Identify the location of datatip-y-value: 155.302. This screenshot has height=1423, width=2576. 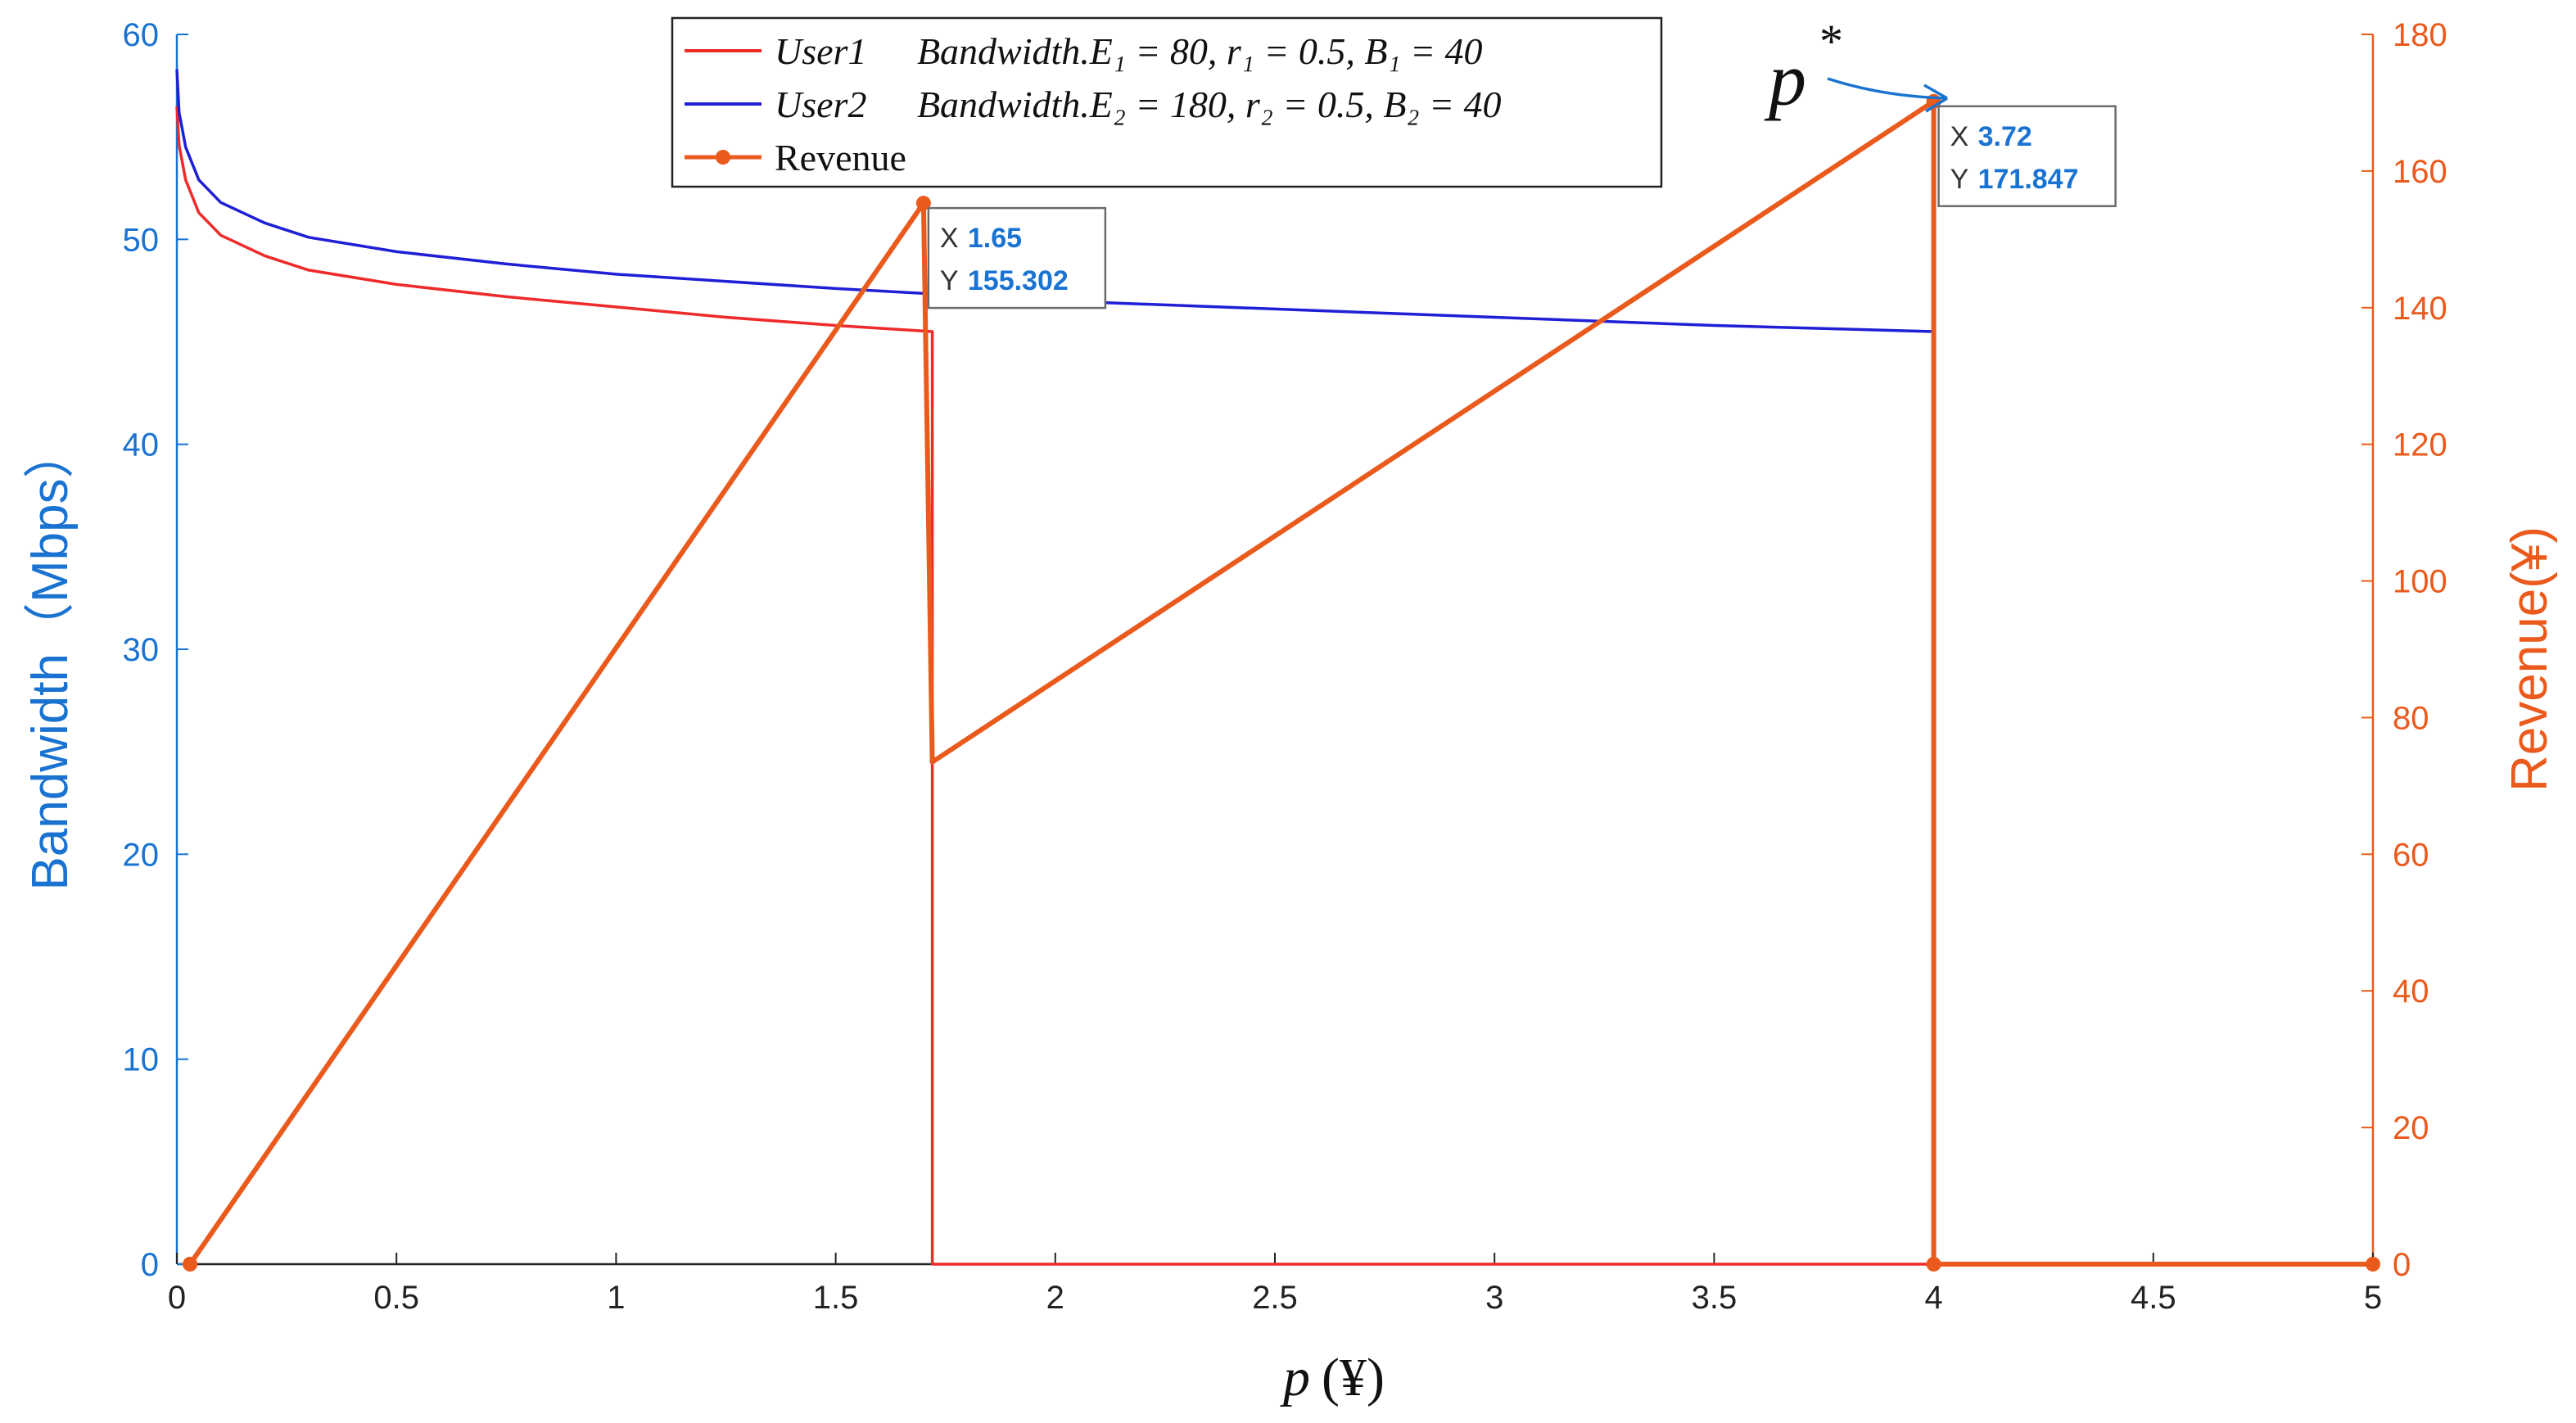
(1018, 280).